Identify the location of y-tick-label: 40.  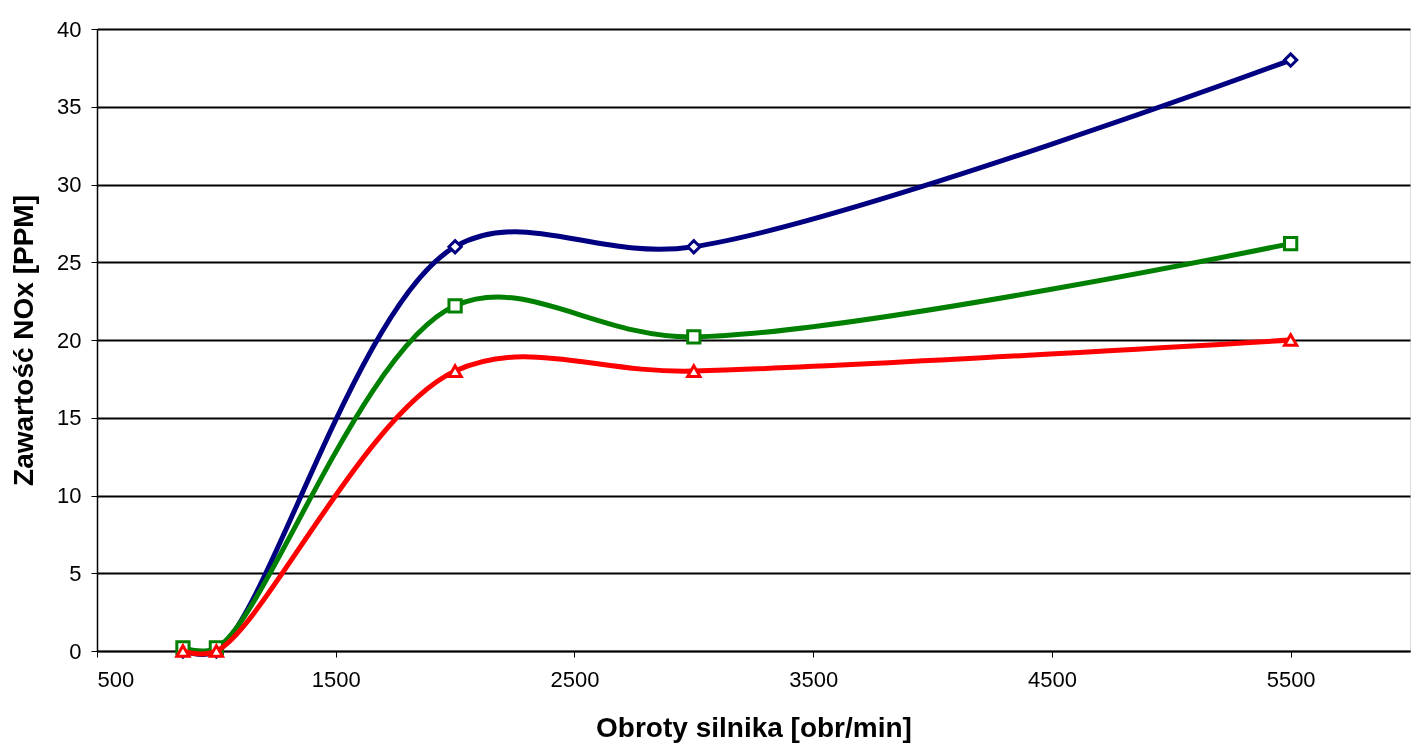
(69, 29).